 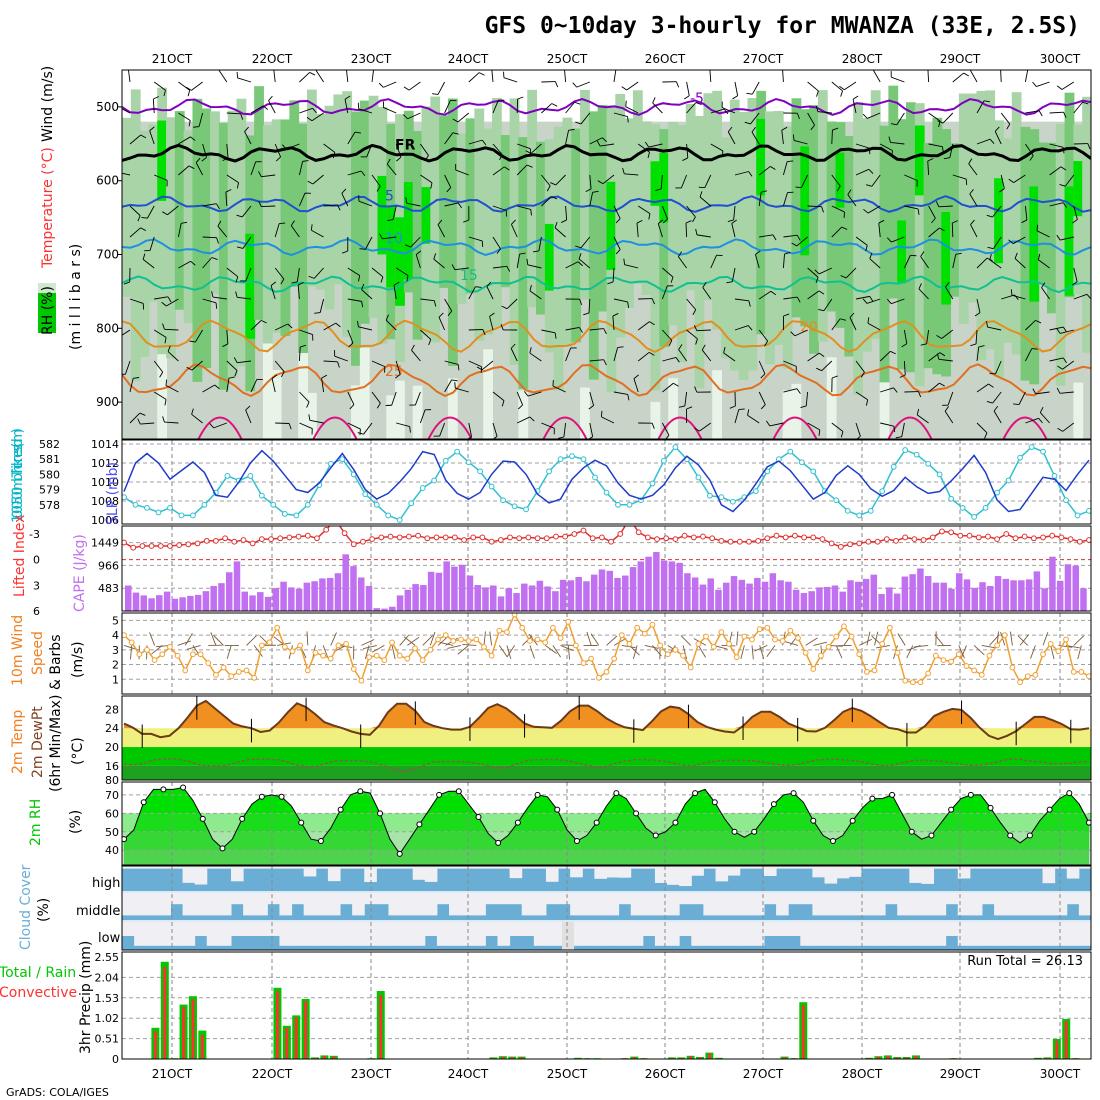 I want to click on wind10m-tick-label: 4, so click(x=115, y=635).